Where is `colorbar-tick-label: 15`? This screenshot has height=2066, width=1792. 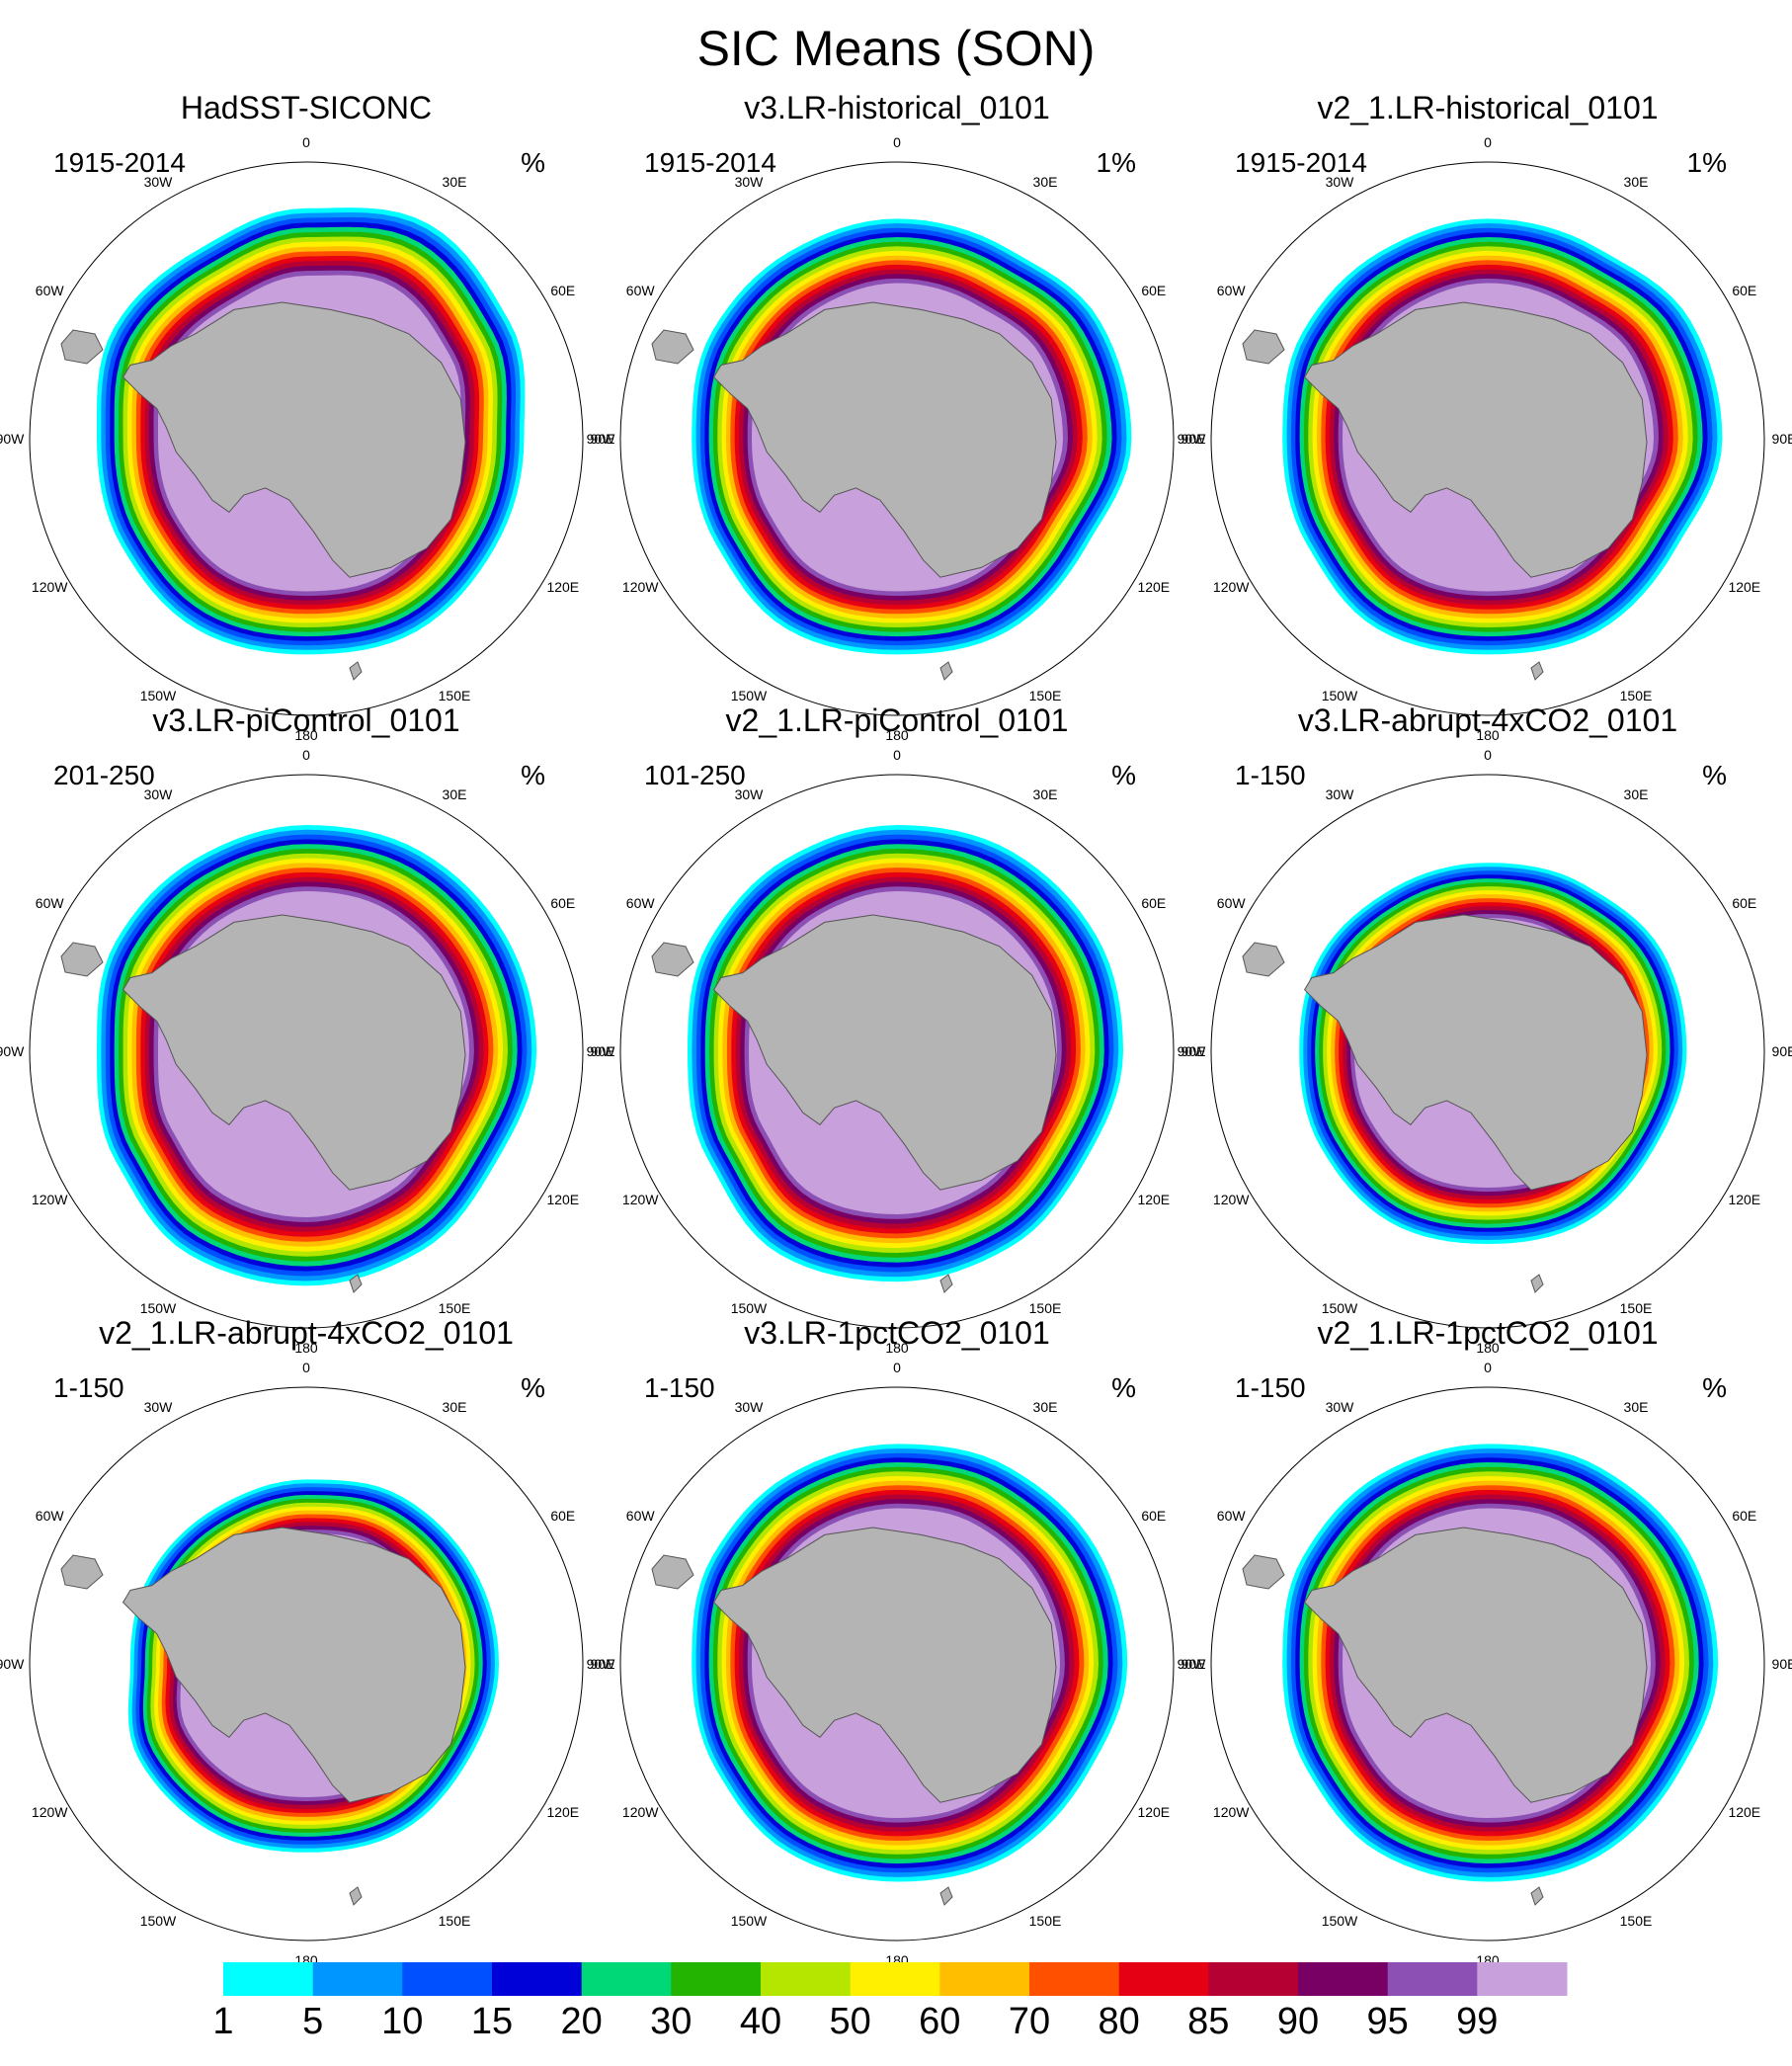
colorbar-tick-label: 15 is located at coordinates (492, 2021).